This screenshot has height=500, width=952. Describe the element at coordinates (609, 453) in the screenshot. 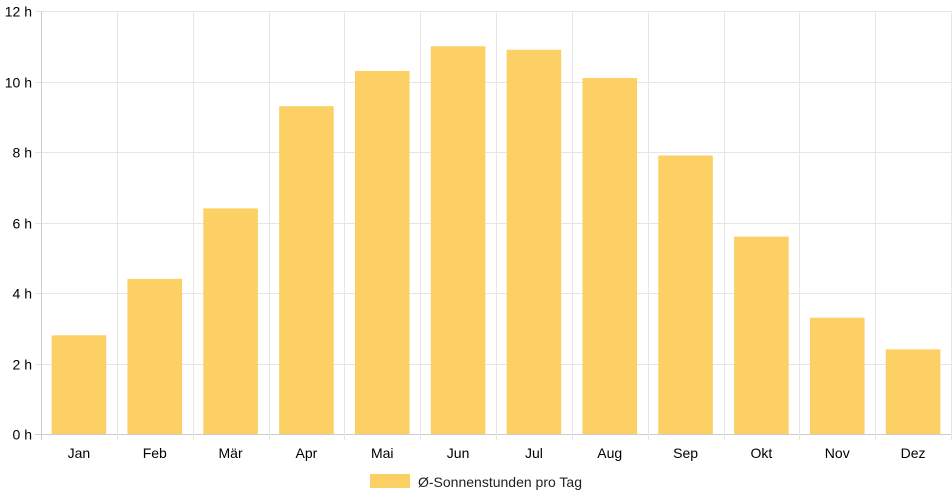

I see `x-tick-label: Aug` at that location.